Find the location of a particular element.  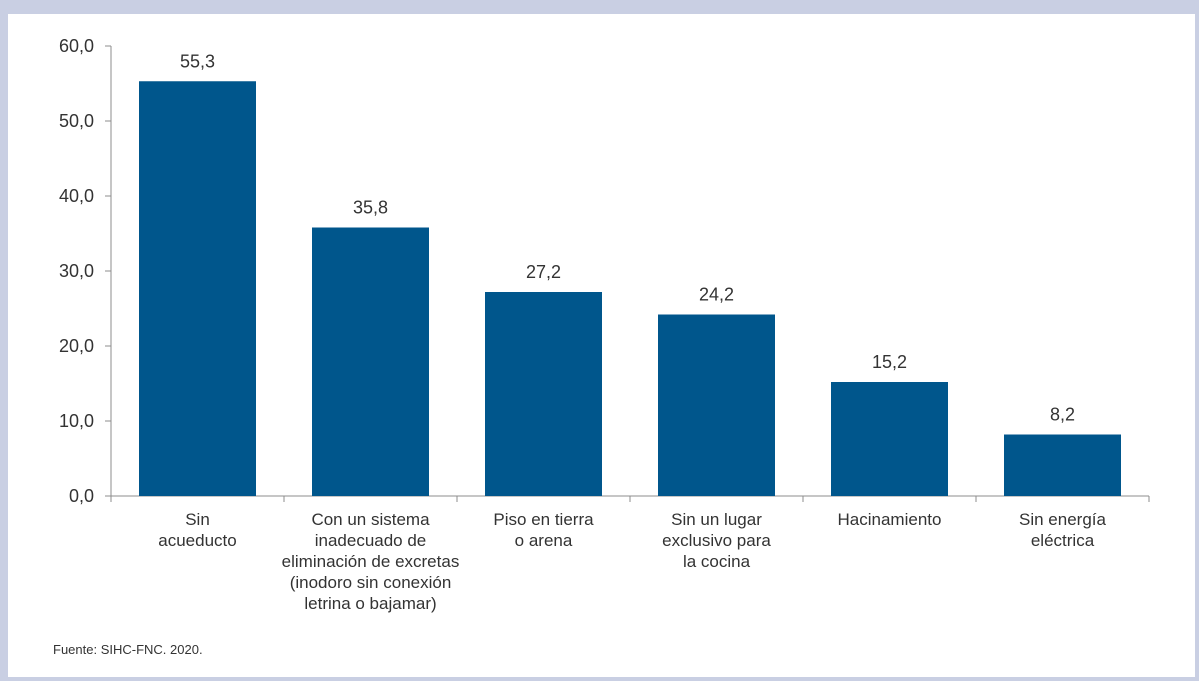

y-tick-label: 0,0 is located at coordinates (81, 496).